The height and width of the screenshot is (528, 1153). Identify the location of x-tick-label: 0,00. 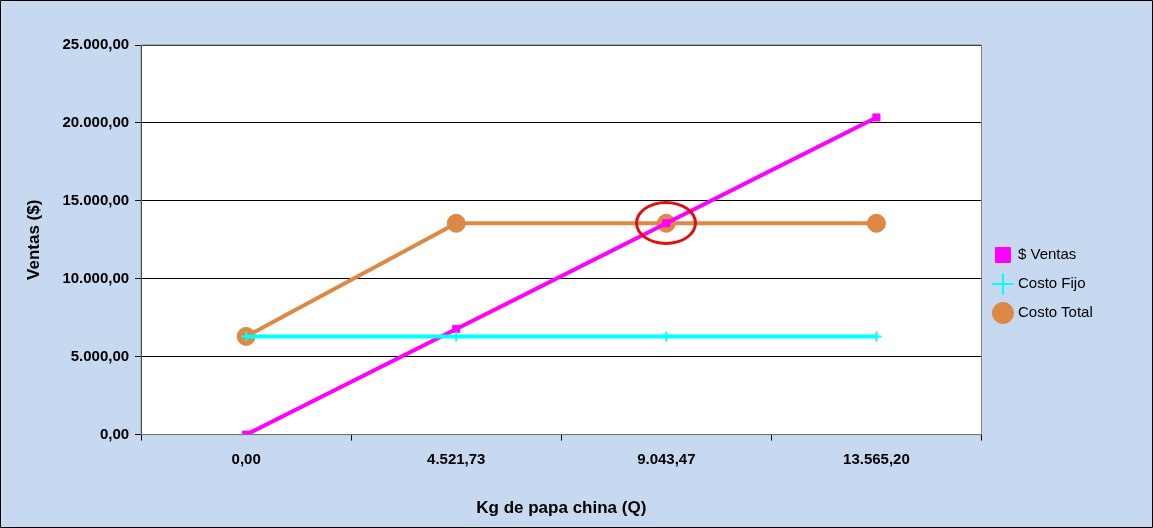
(246, 458).